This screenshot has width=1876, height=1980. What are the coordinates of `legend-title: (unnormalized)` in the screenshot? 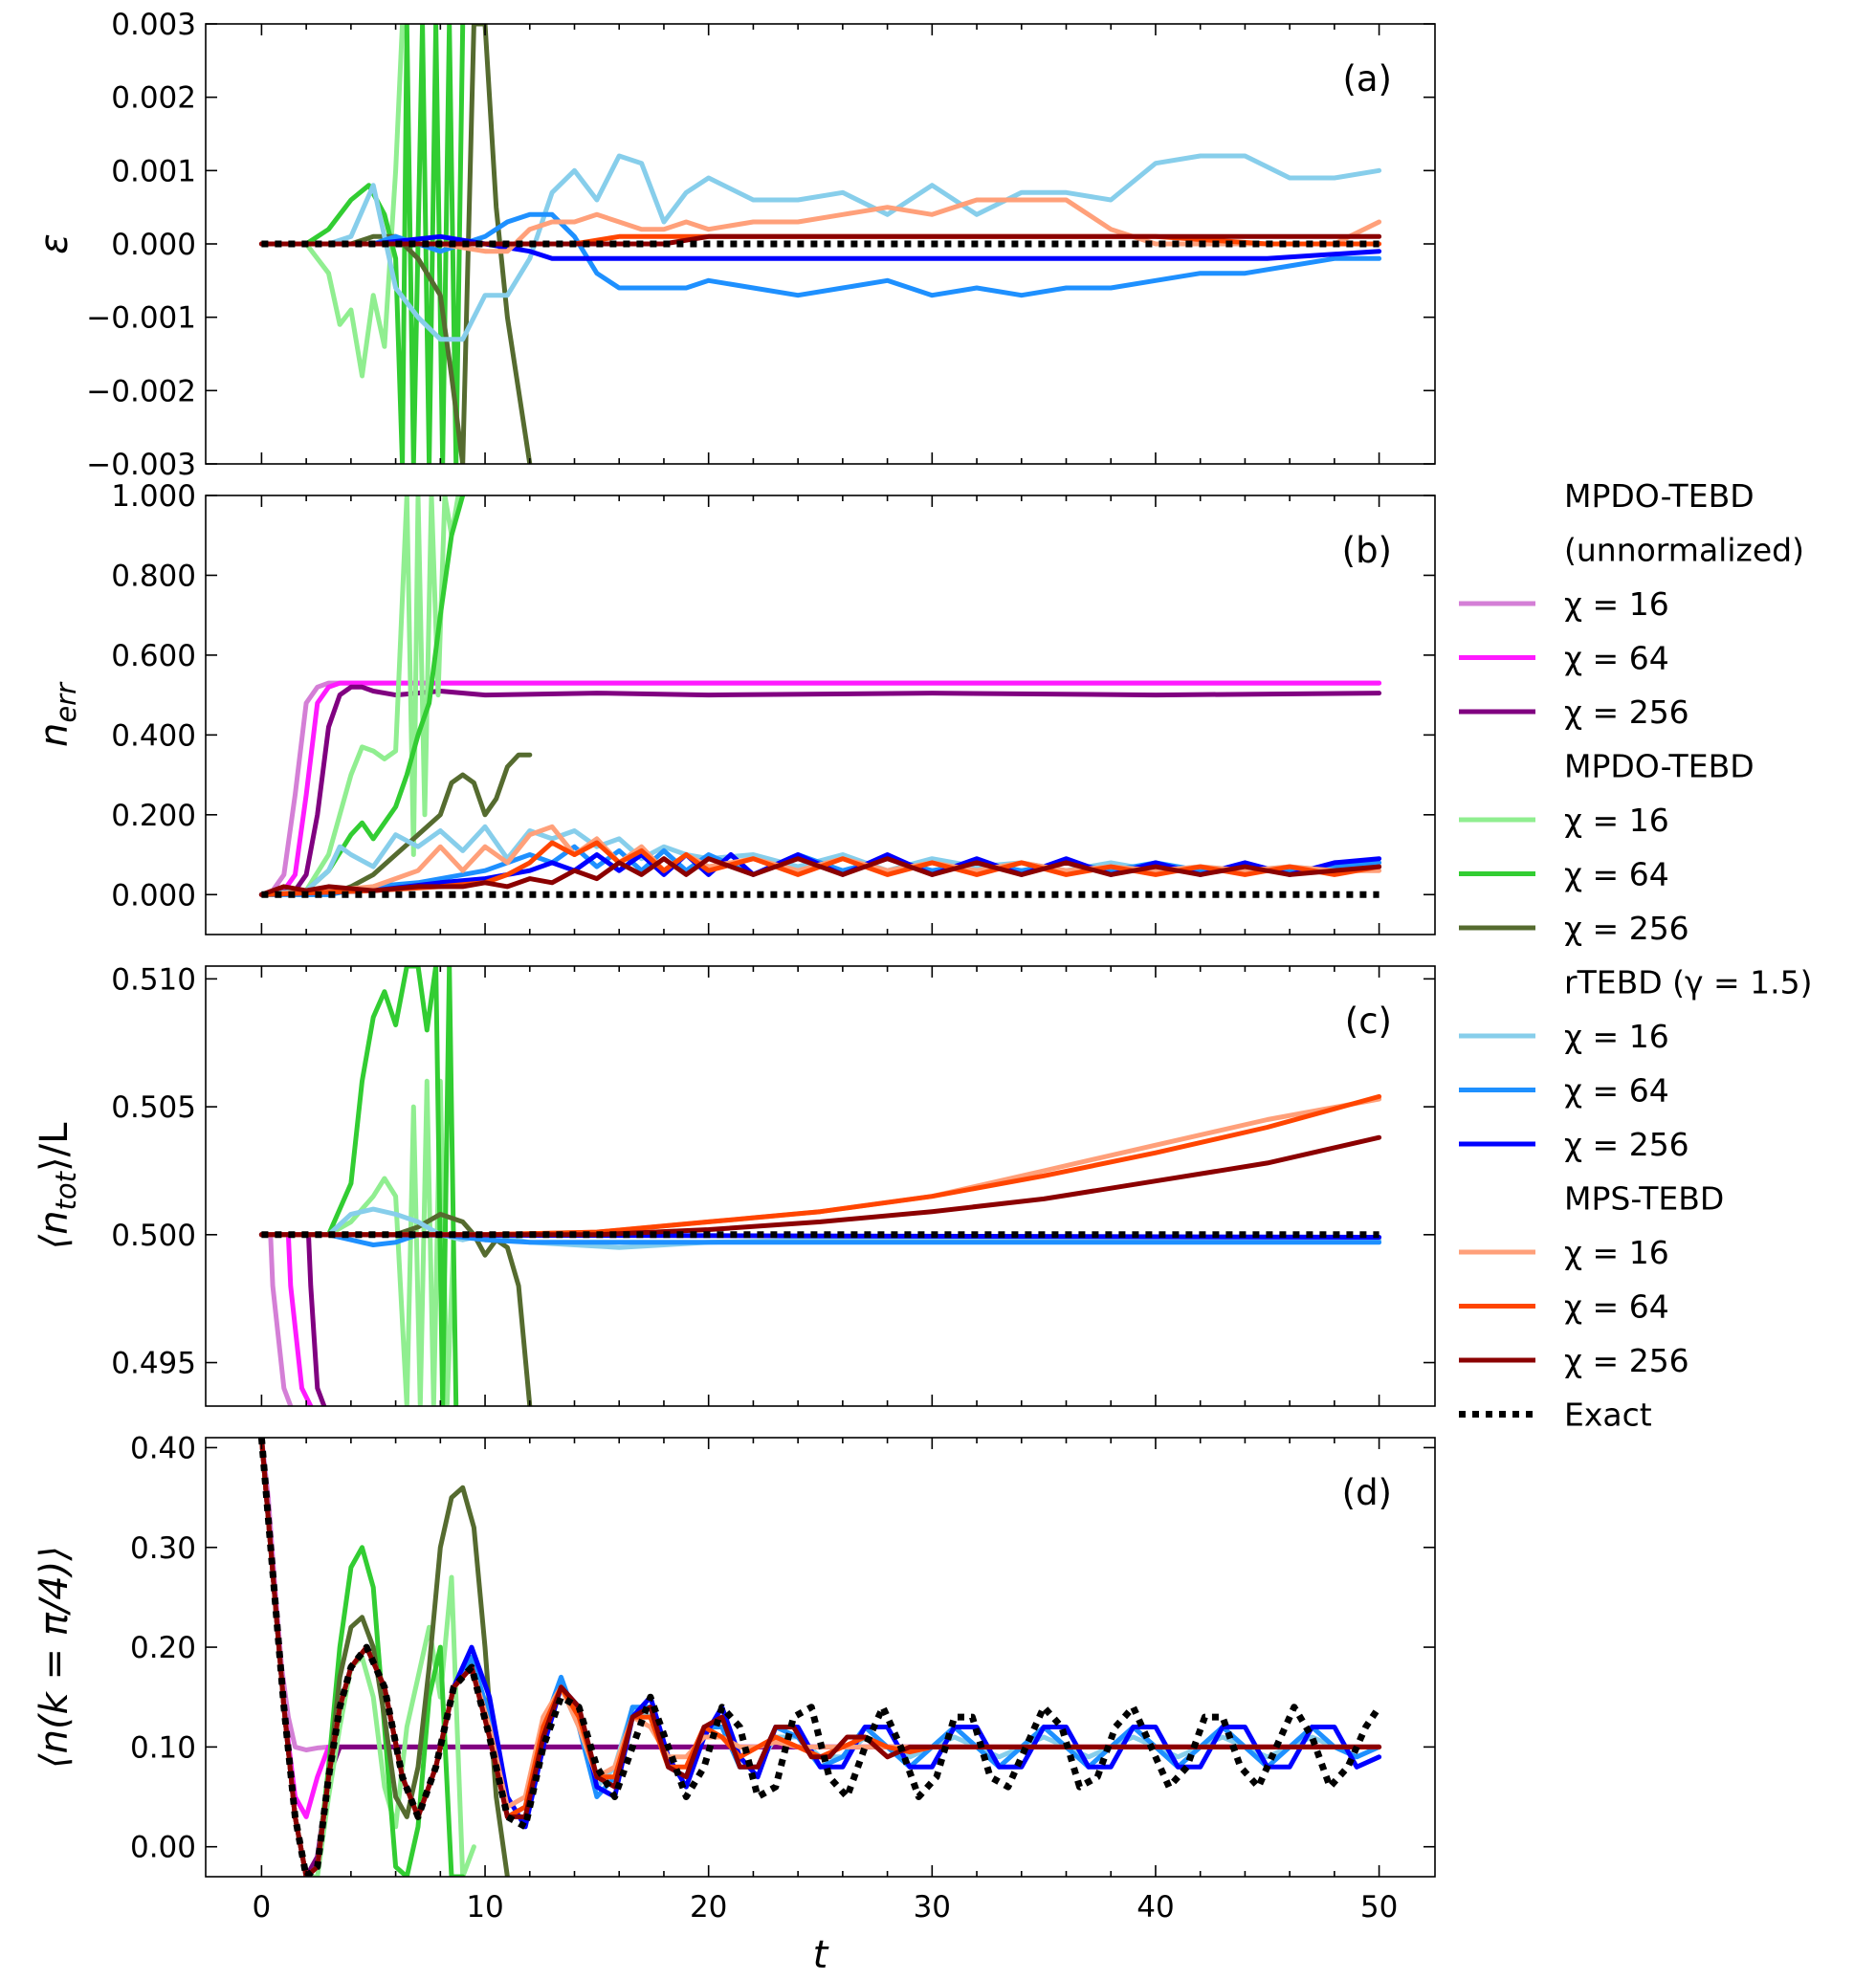 It's located at (1684, 550).